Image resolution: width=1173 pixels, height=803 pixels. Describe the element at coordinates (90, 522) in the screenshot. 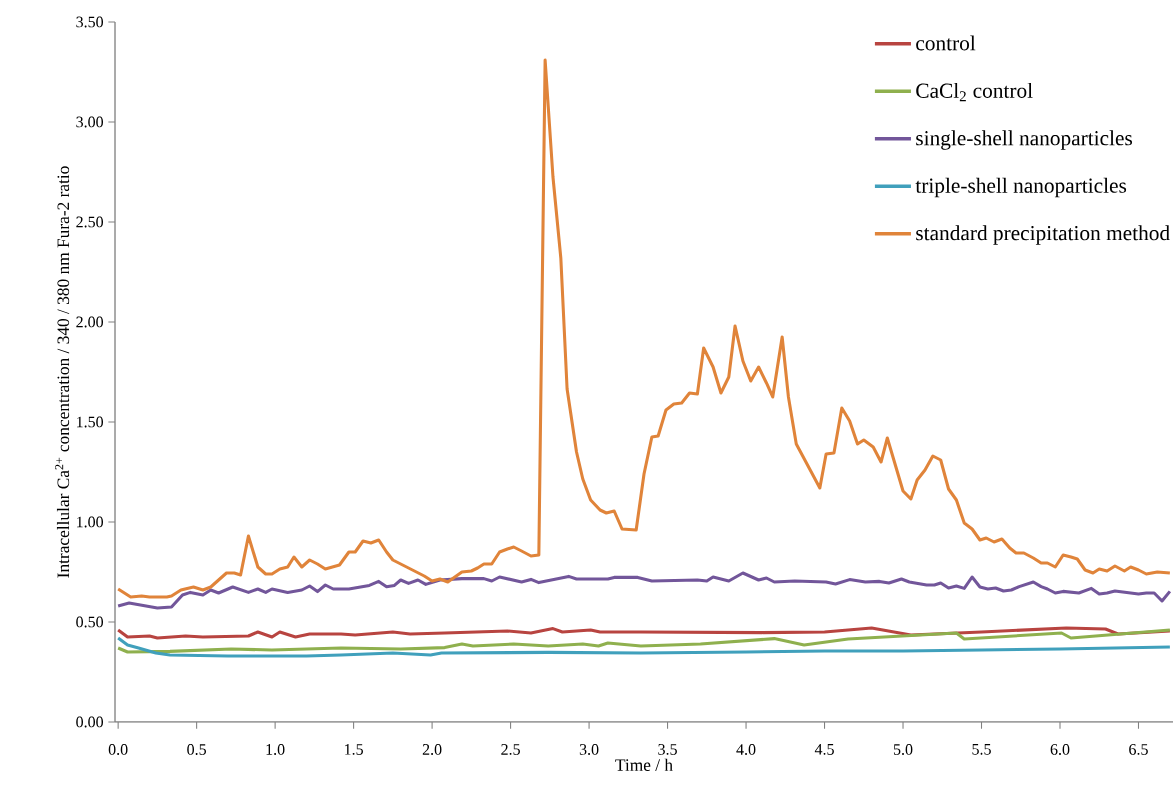

I see `y-tick-label: 1.00` at that location.